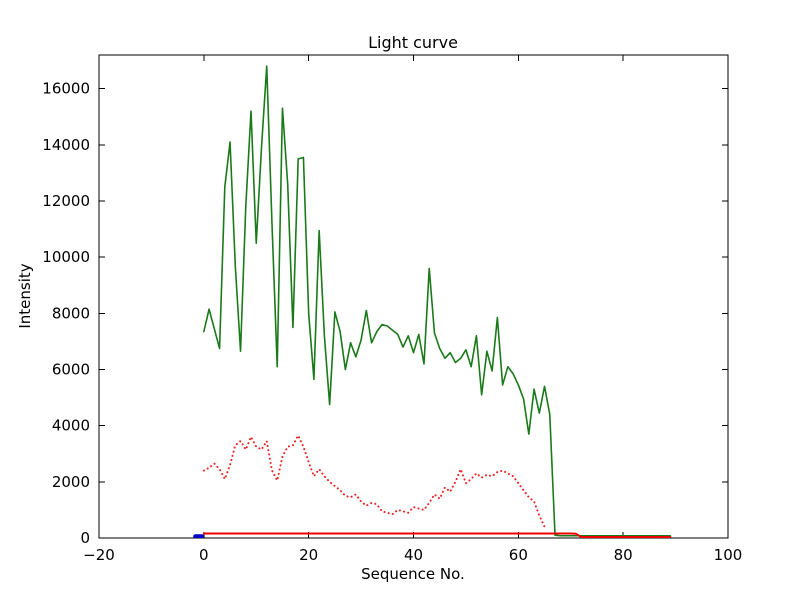 The height and width of the screenshot is (600, 800). Describe the element at coordinates (66, 201) in the screenshot. I see `y-tick-label: 12000` at that location.